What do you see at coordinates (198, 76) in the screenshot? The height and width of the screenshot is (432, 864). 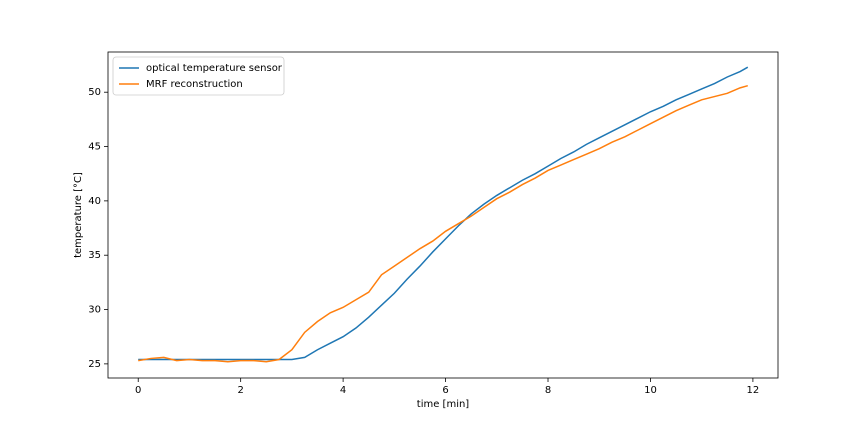 I see `legend-box` at bounding box center [198, 76].